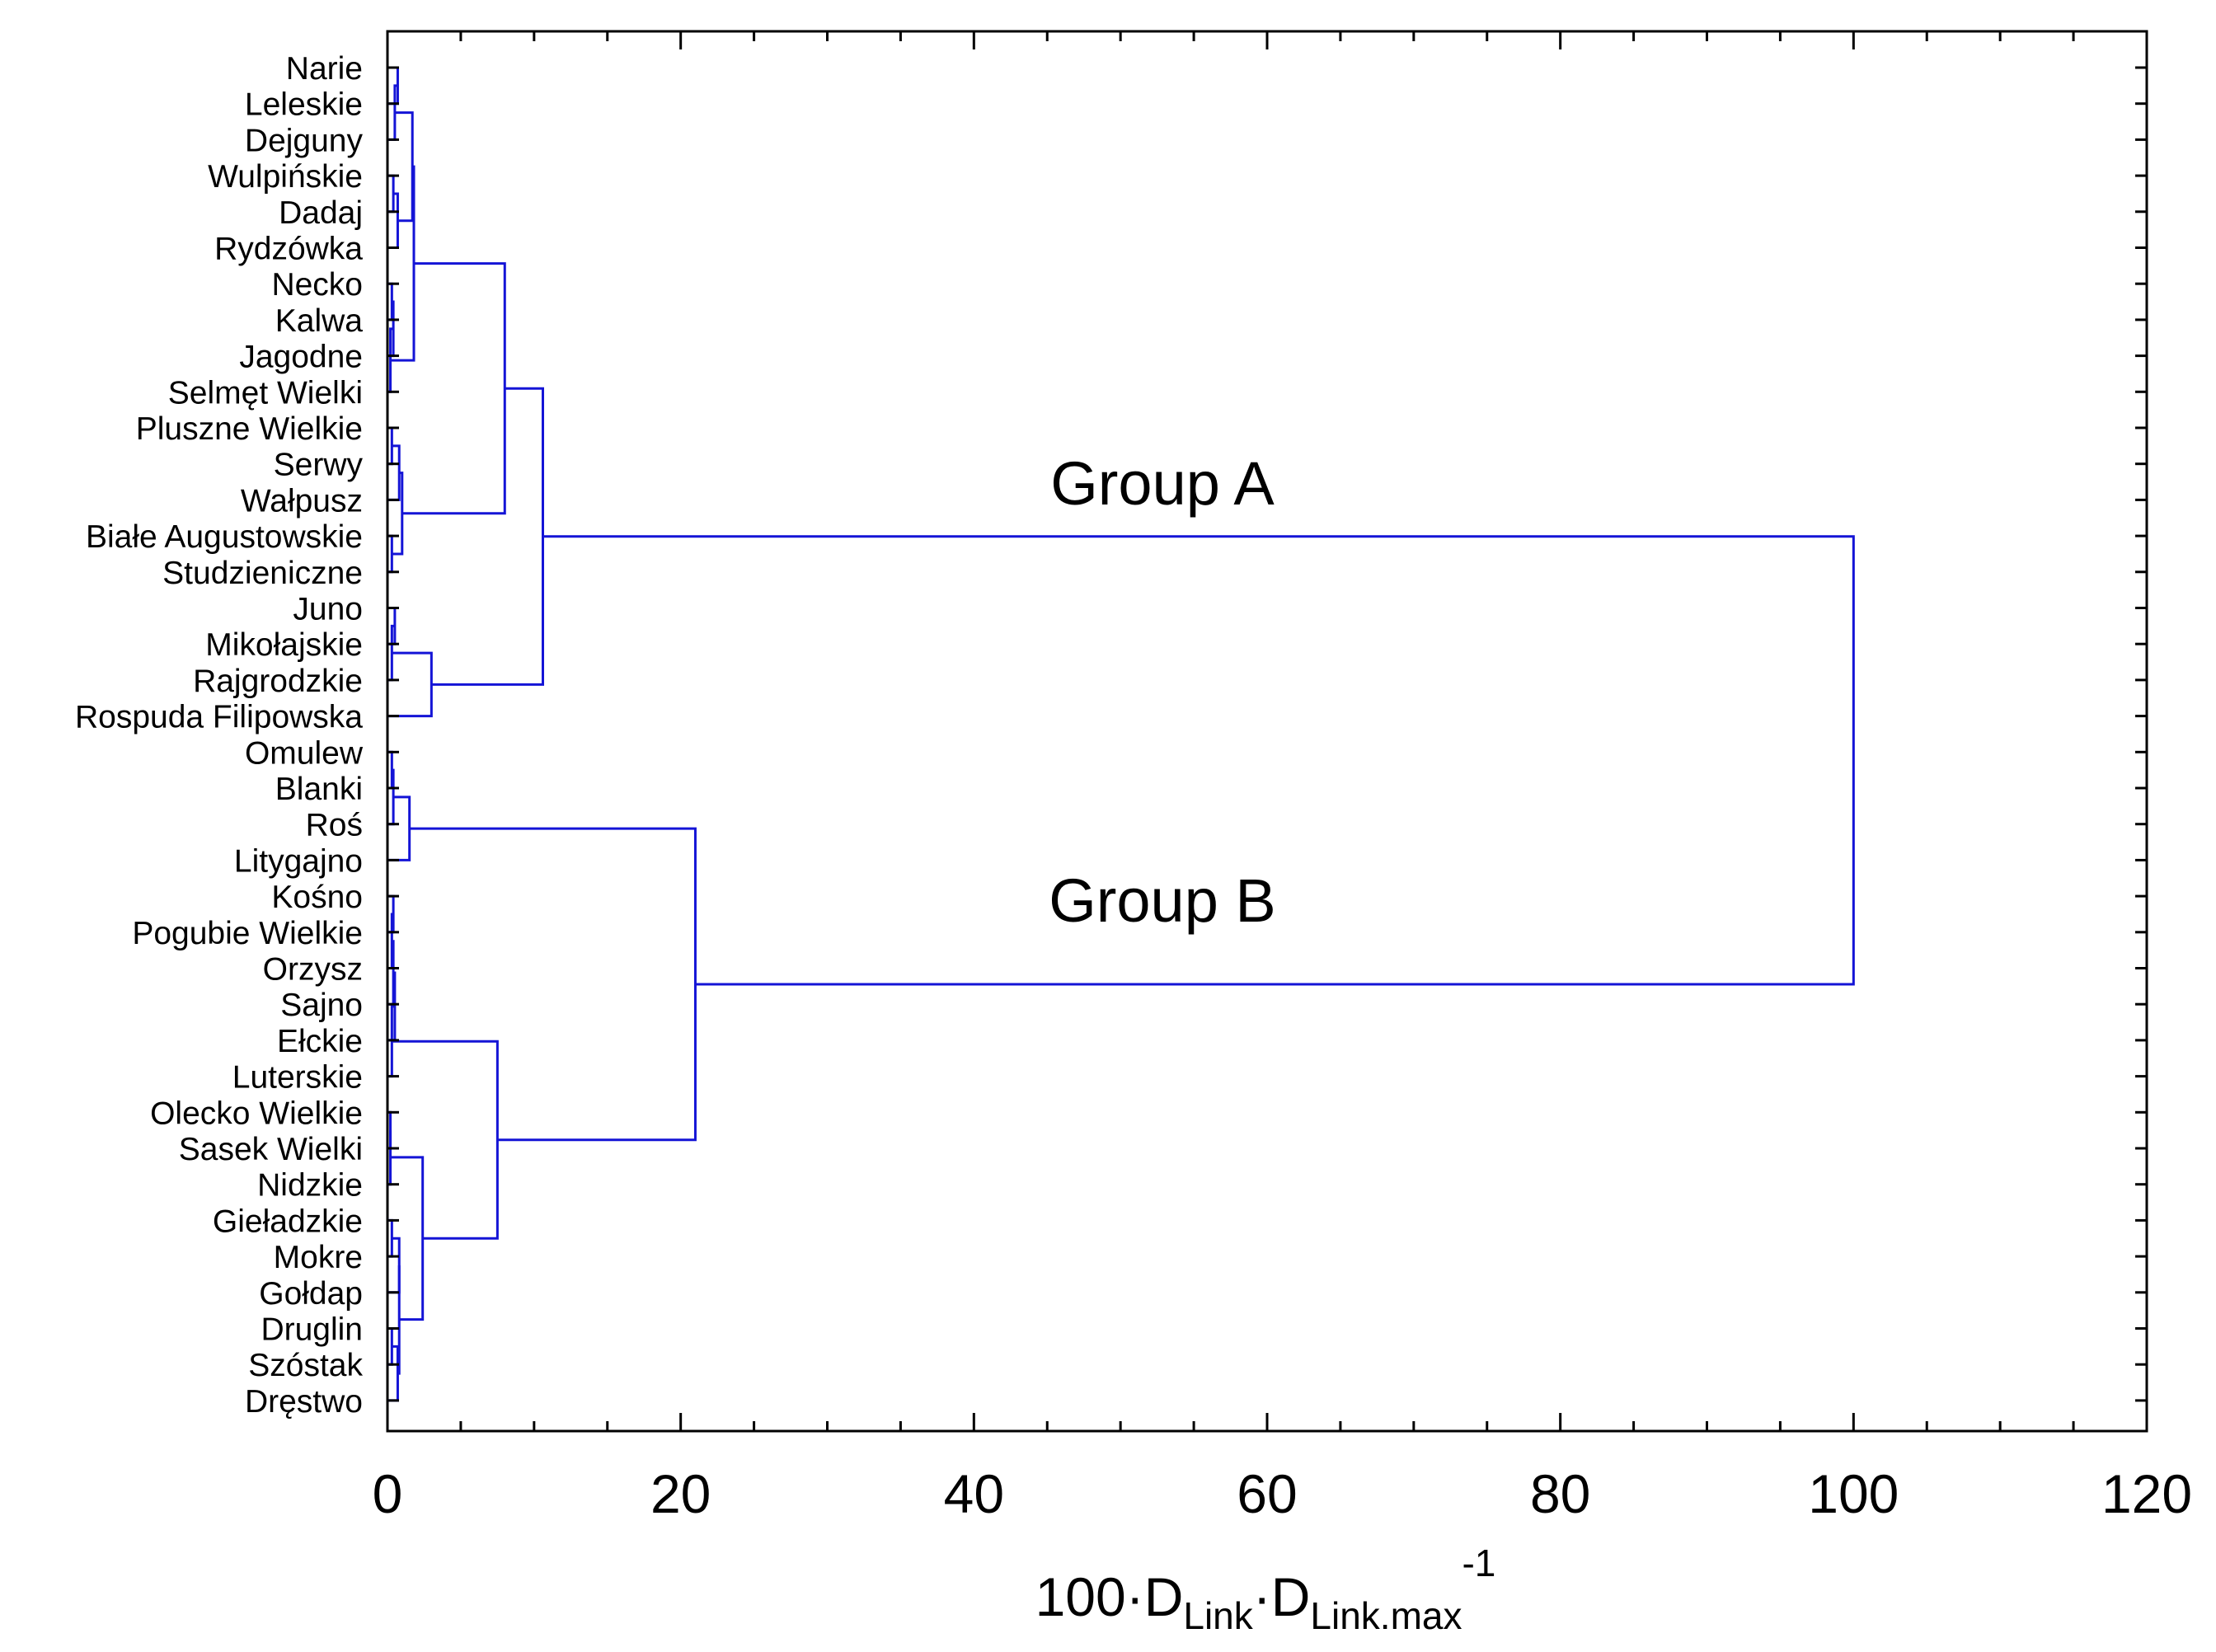 This screenshot has height=1652, width=2216. Describe the element at coordinates (304, 105) in the screenshot. I see `leaf-label: Leleskie` at that location.